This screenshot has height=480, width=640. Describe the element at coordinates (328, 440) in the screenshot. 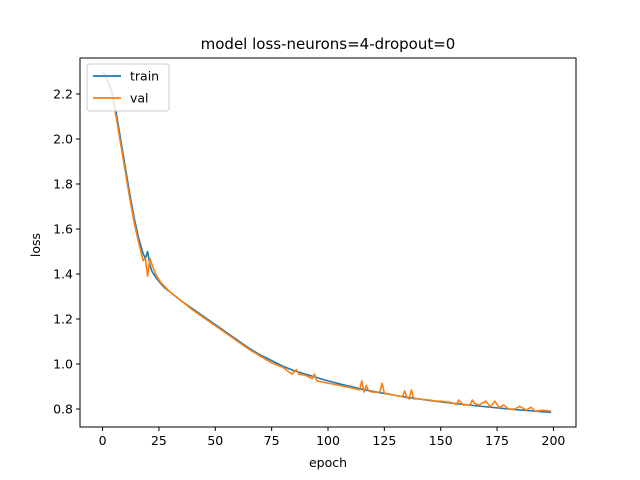

I see `x-tick-label: 100` at that location.